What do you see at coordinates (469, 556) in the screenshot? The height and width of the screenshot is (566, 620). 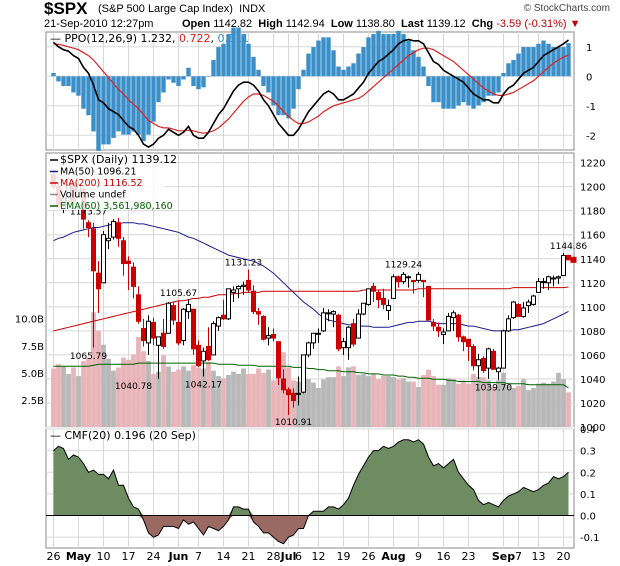 I see `x-tick-label: 23` at bounding box center [469, 556].